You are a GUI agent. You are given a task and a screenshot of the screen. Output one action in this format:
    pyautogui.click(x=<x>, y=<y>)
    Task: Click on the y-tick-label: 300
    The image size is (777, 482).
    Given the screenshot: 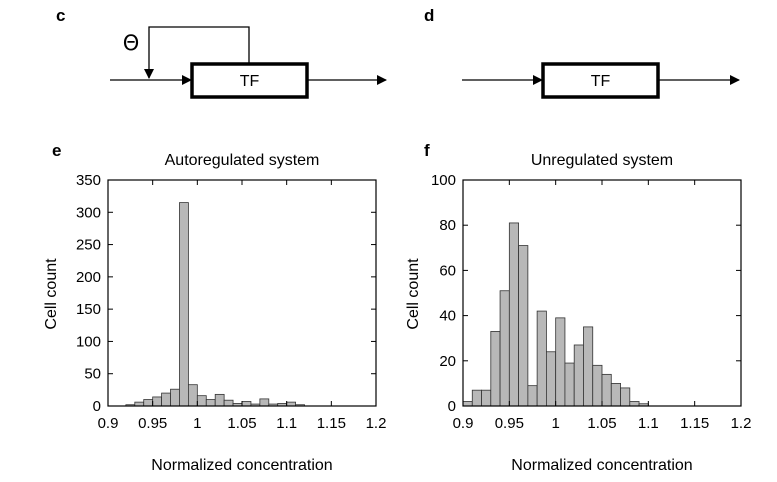 What is the action you would take?
    pyautogui.click(x=88, y=212)
    